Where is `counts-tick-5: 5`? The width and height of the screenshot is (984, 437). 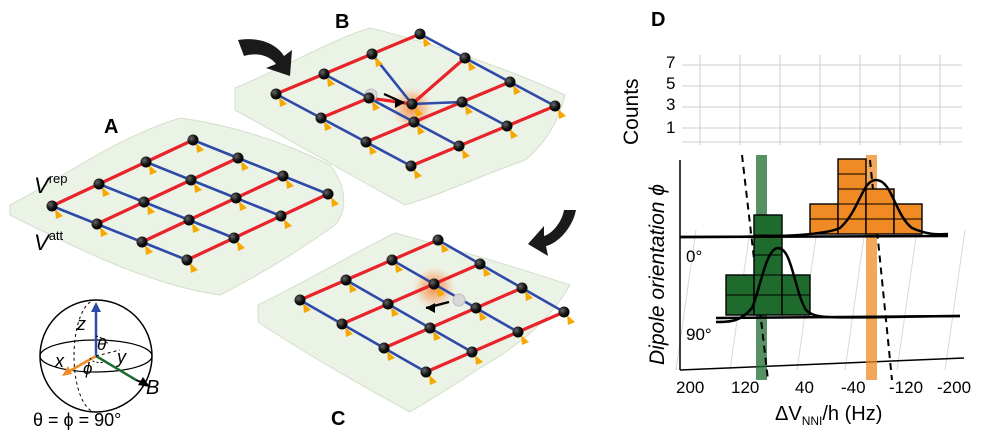
counts-tick-5: 5 is located at coordinates (670, 83).